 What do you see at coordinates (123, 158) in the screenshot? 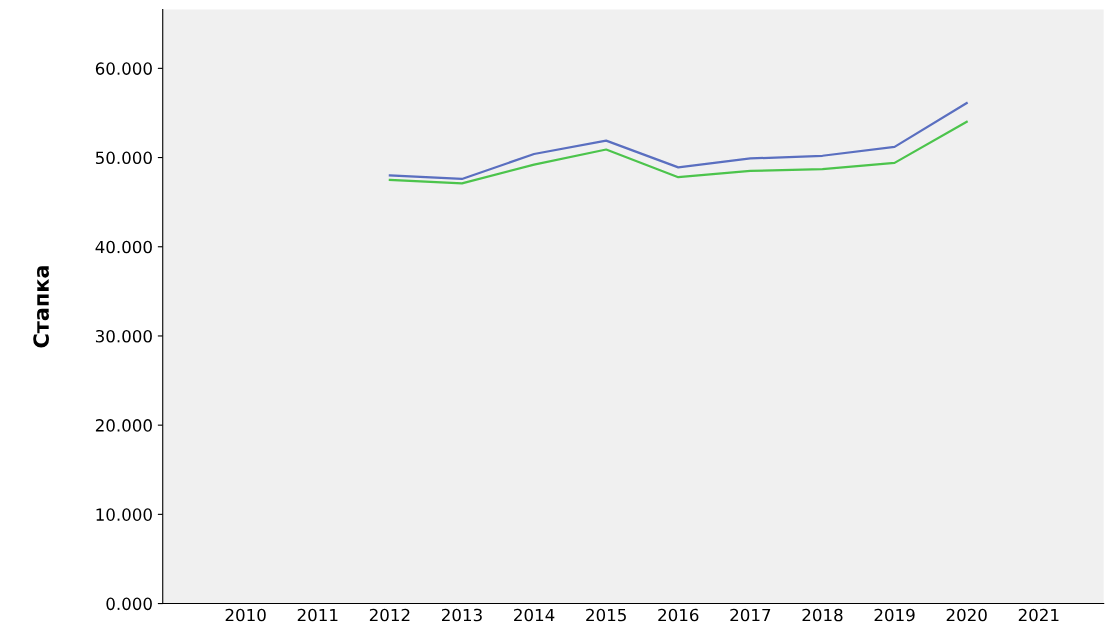
I see `y-tick-label: 50.000` at bounding box center [123, 158].